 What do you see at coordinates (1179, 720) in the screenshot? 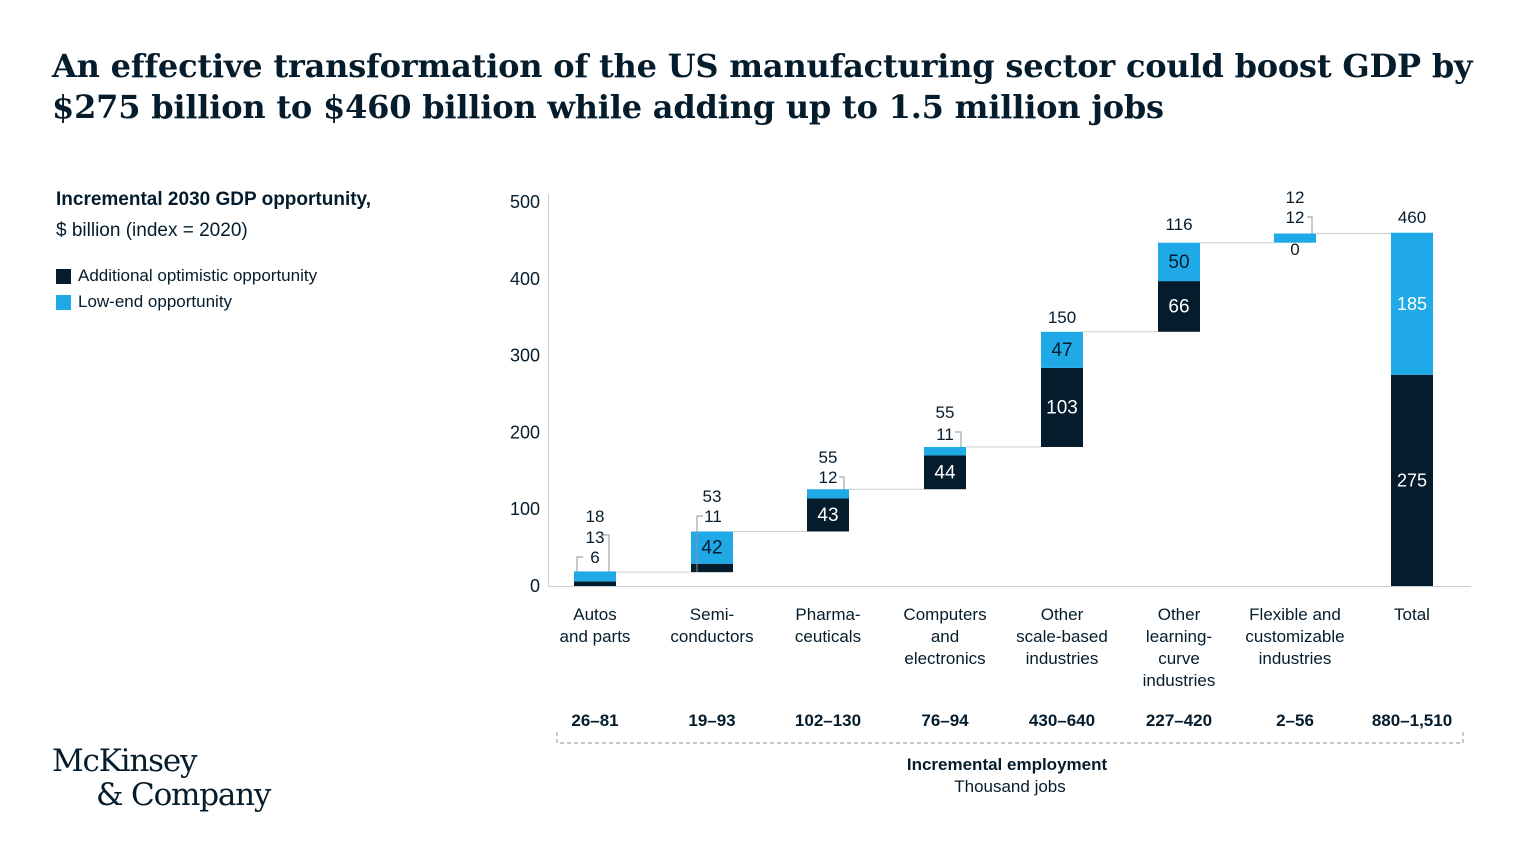
I see `employment-value: 227–420` at bounding box center [1179, 720].